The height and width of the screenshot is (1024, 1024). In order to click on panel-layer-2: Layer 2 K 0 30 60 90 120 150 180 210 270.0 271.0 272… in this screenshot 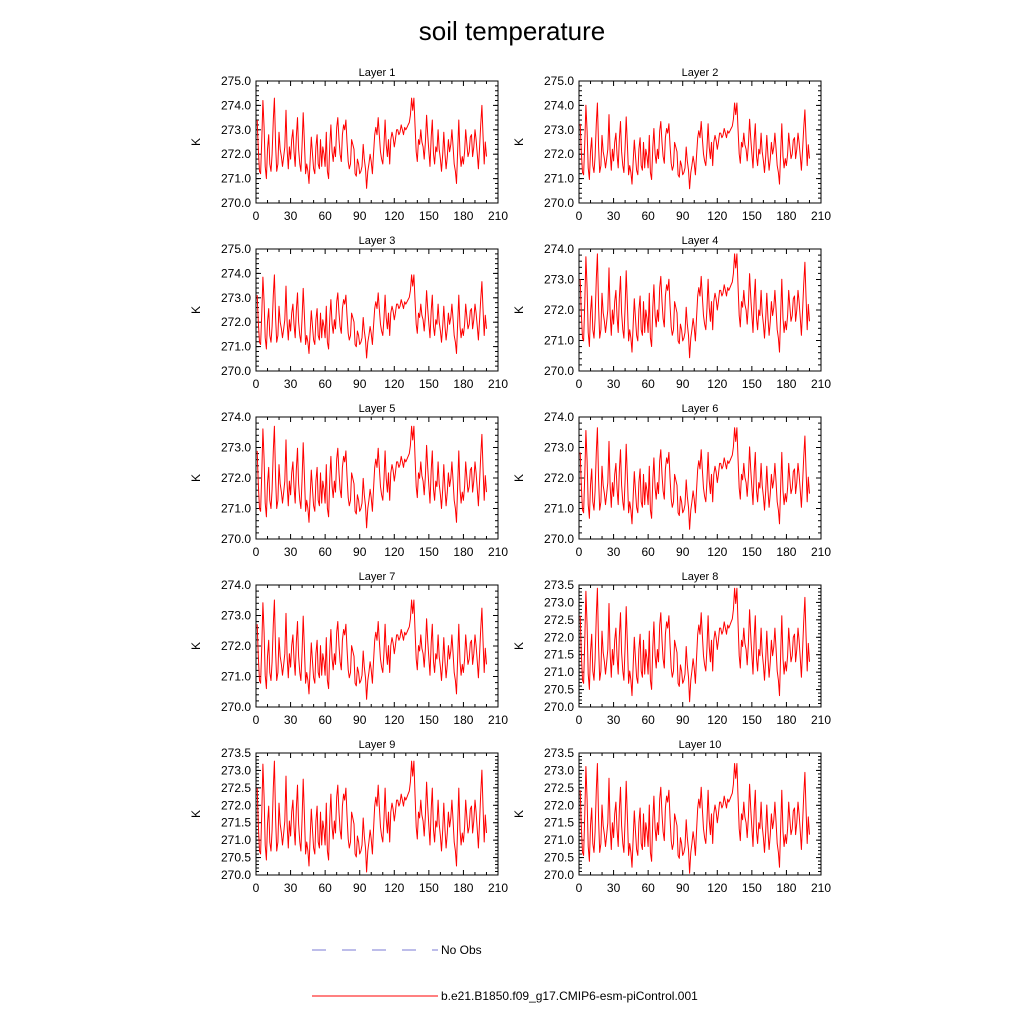, I will do `click(671, 145)`.